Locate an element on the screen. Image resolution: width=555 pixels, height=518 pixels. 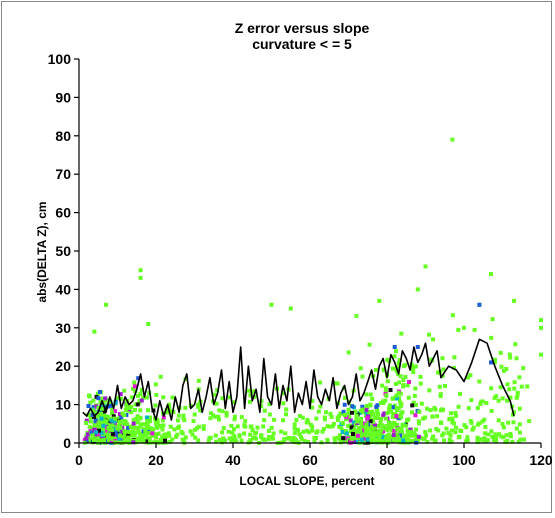
y-tick-label: 40 is located at coordinates (63, 289).